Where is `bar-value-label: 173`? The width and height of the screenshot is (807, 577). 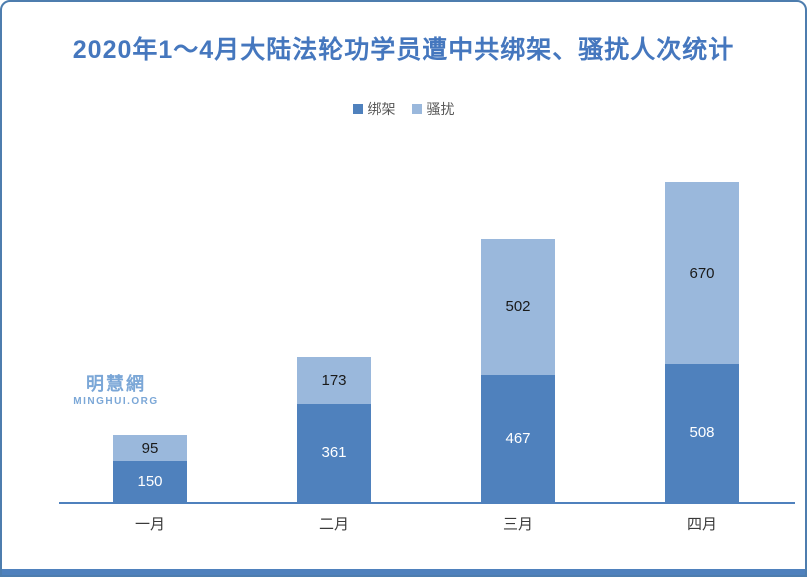 bar-value-label: 173 is located at coordinates (334, 380).